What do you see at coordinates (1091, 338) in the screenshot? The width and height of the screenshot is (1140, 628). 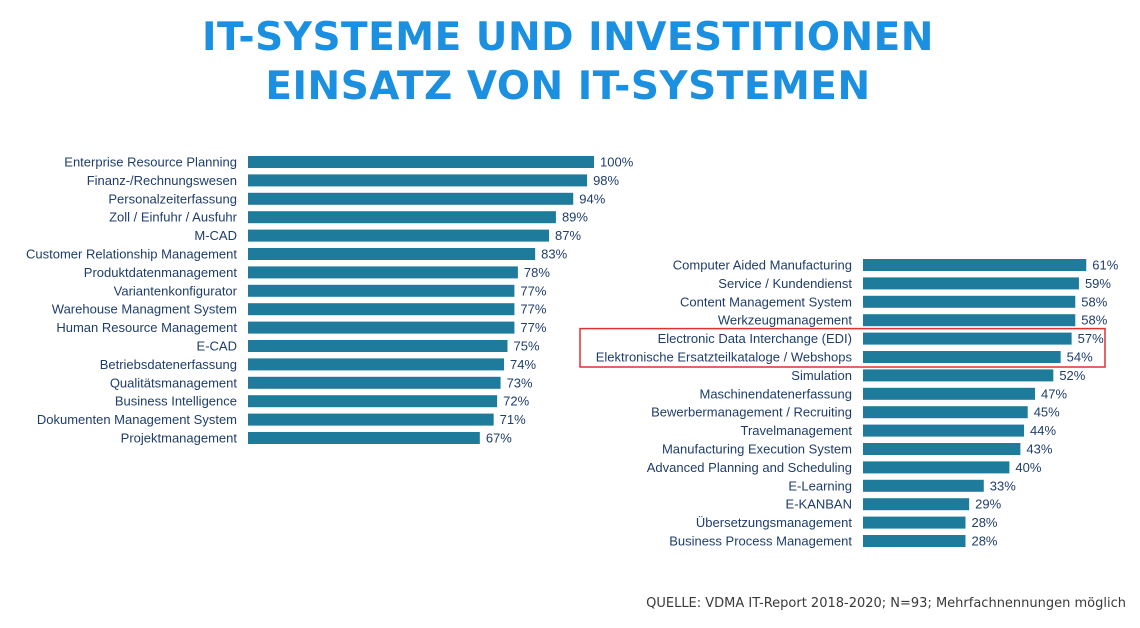 I see `right-value-label: 57%` at bounding box center [1091, 338].